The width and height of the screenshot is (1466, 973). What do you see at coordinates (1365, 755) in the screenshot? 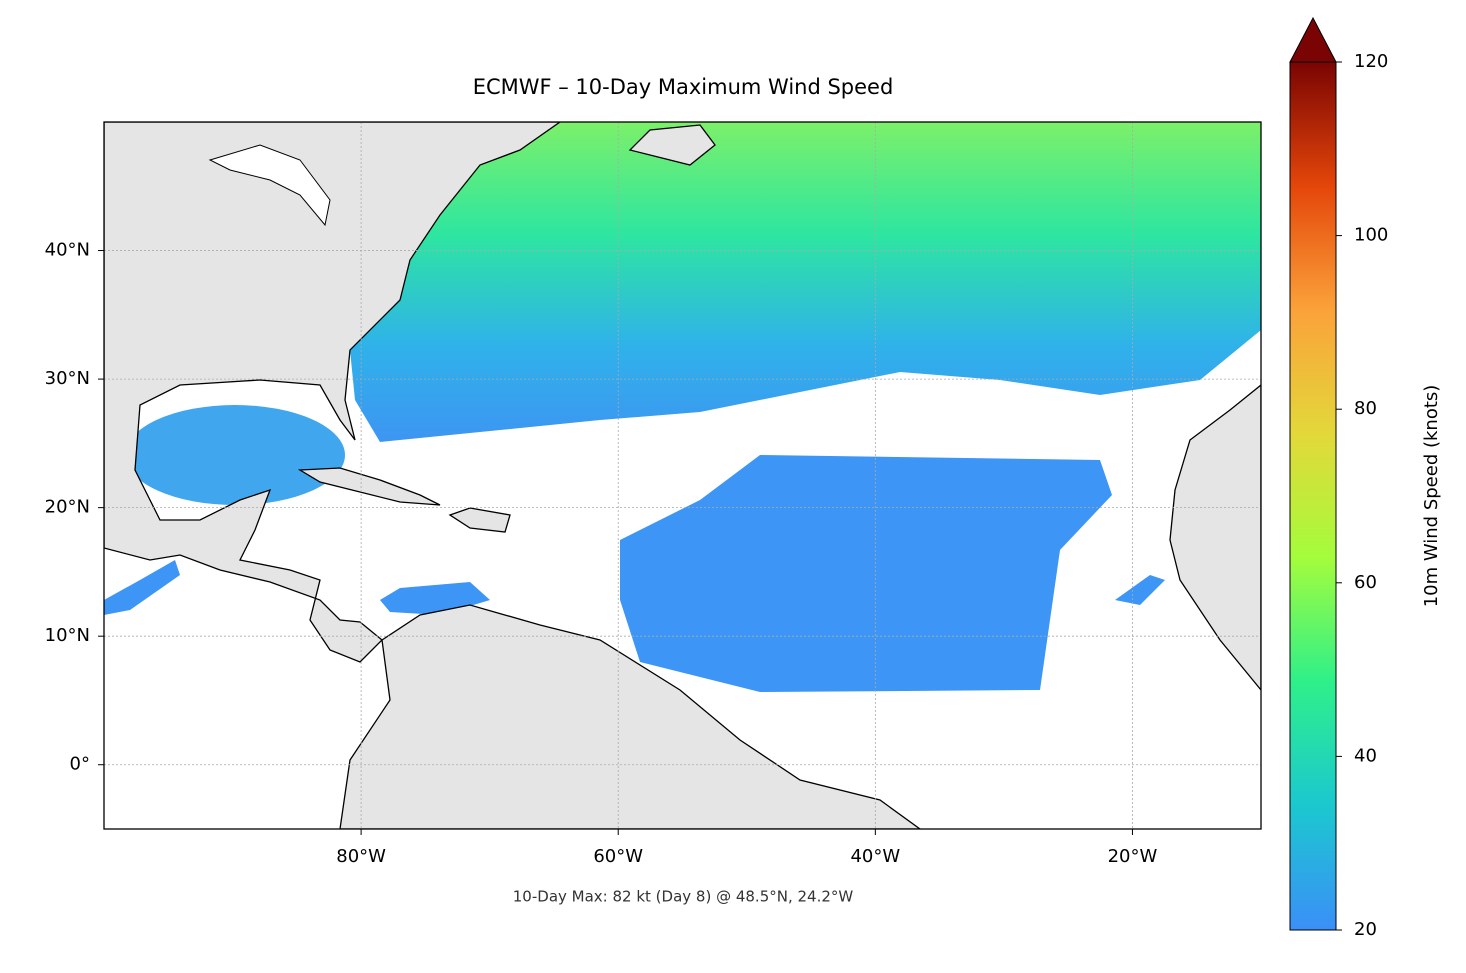
I see `colorbar-tick-label: 40` at bounding box center [1365, 755].